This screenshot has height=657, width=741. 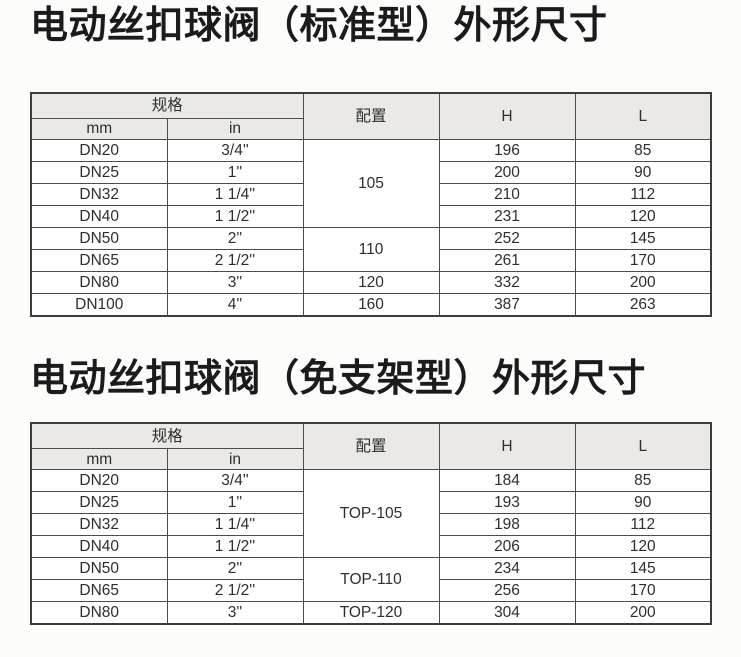 I want to click on table-row: DN65 2 1/2'' 256 170, so click(x=371, y=591).